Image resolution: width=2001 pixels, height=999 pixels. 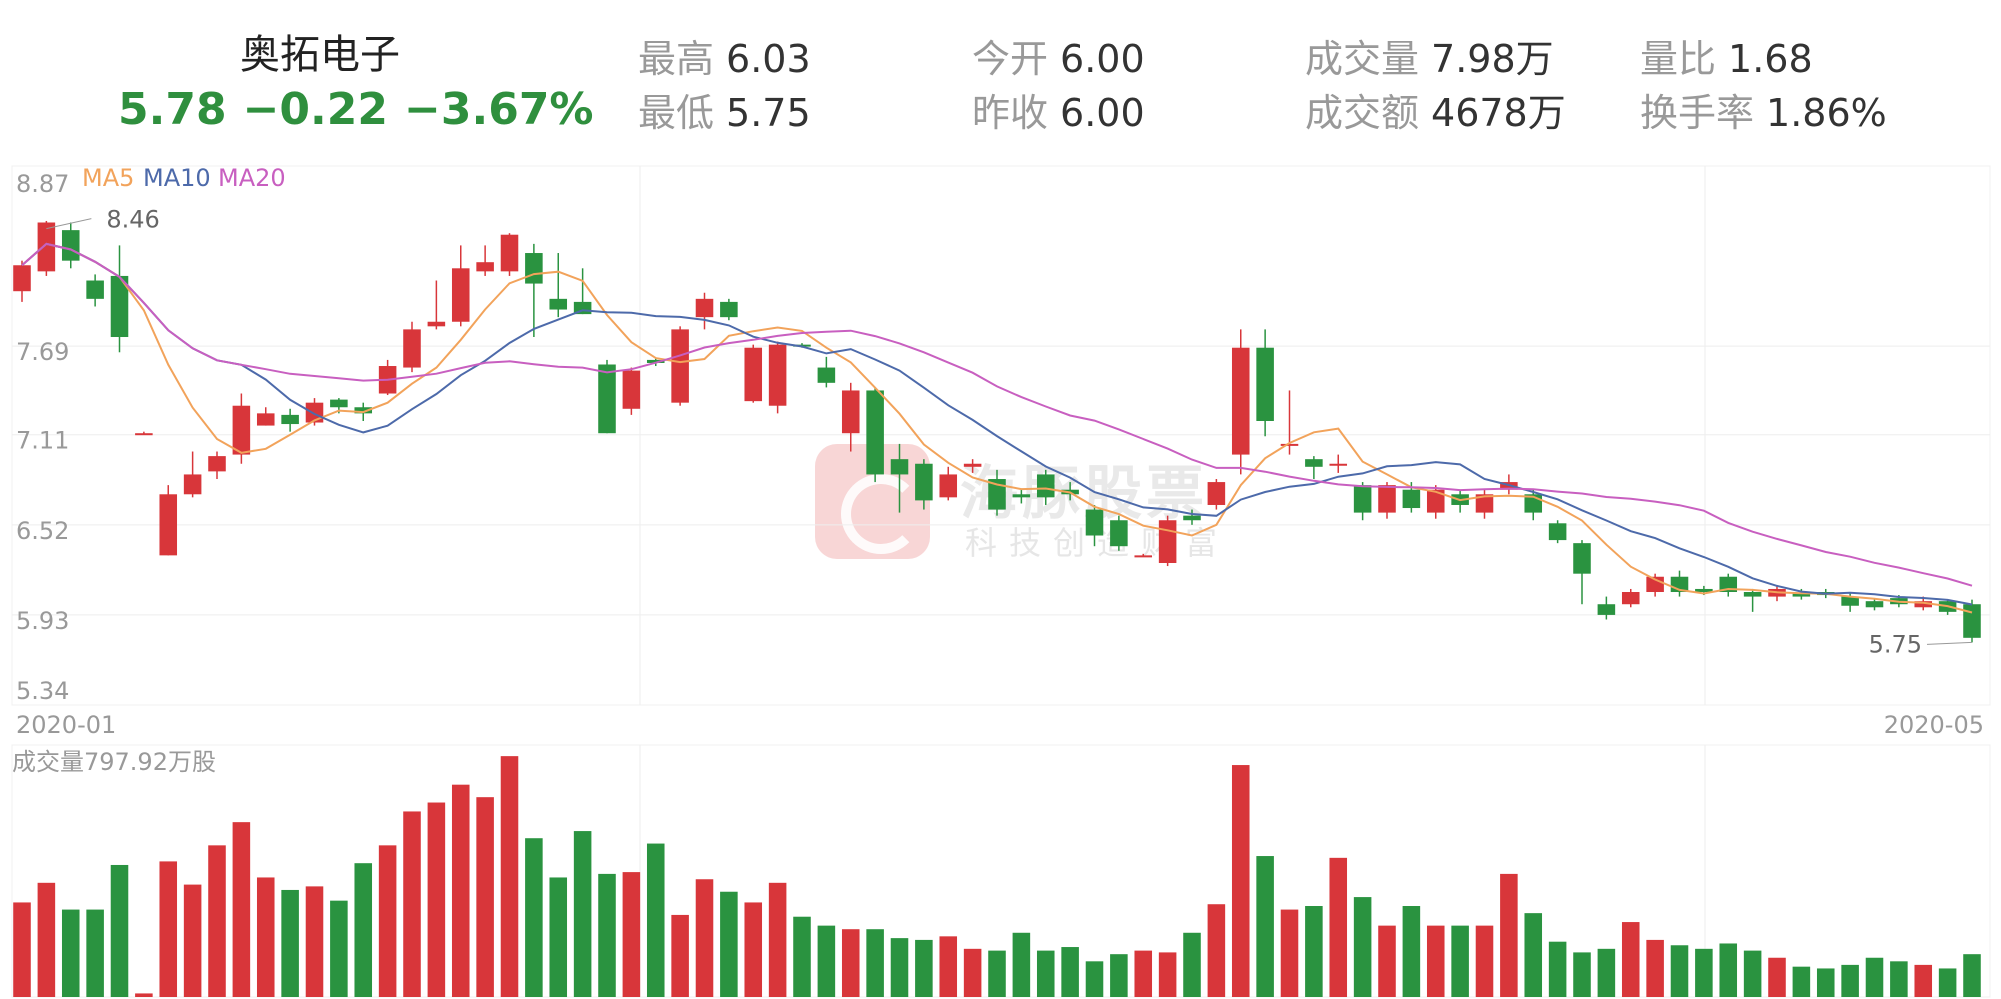 What do you see at coordinates (1010, 59) in the screenshot?
I see `stat-label: 今开` at bounding box center [1010, 59].